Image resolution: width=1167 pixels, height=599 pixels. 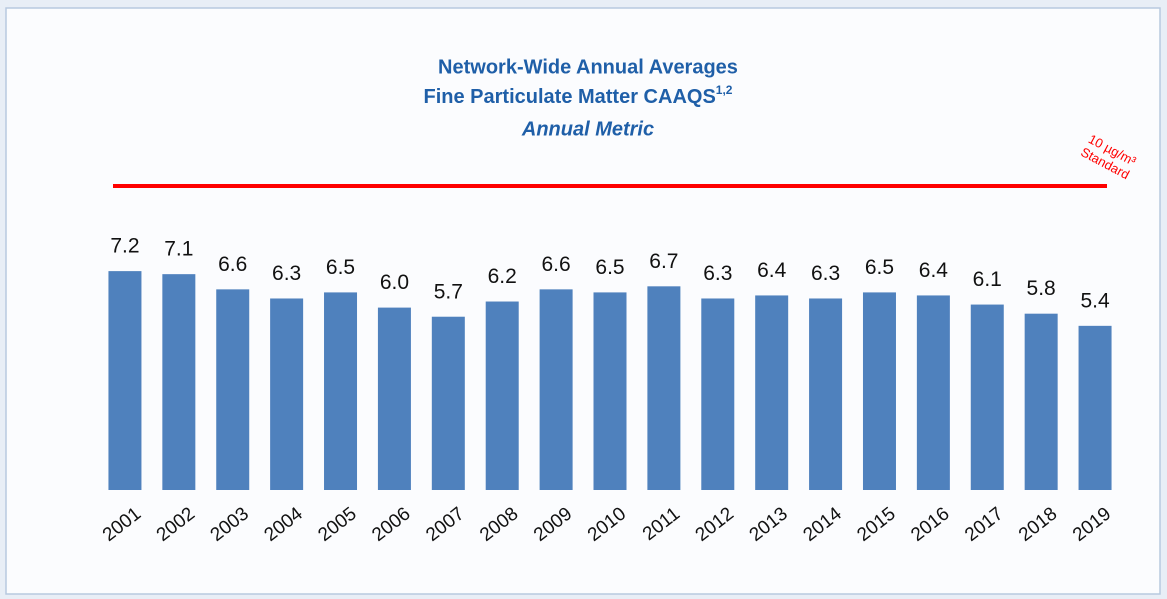 What do you see at coordinates (987, 279) in the screenshot?
I see `data-label: 6.1` at bounding box center [987, 279].